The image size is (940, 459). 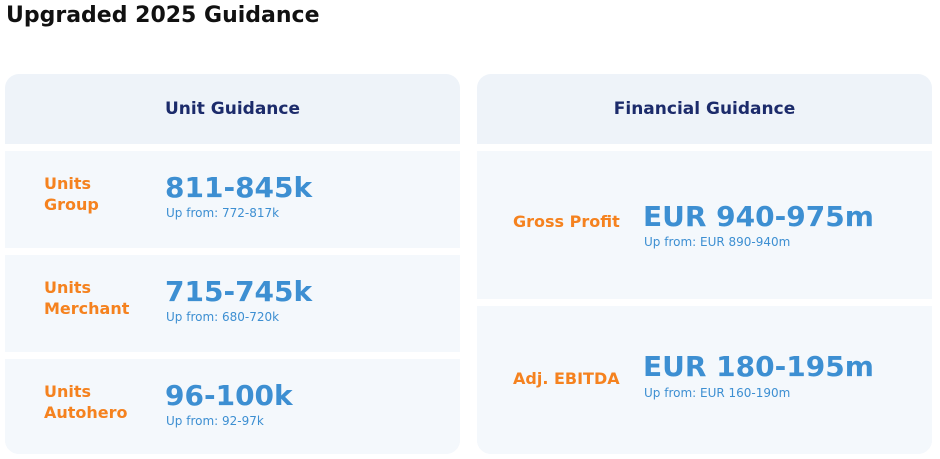 What do you see at coordinates (86, 402) in the screenshot?
I see `units-autohero-label: Units Autohero` at bounding box center [86, 402].